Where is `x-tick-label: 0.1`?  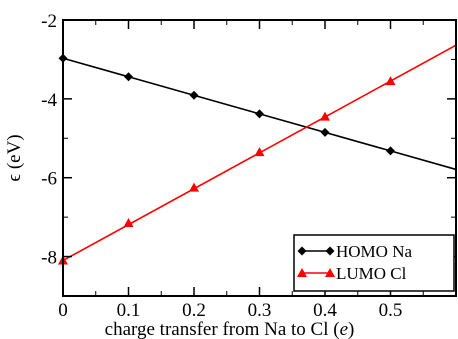
x-tick-label: 0.1 is located at coordinates (129, 310).